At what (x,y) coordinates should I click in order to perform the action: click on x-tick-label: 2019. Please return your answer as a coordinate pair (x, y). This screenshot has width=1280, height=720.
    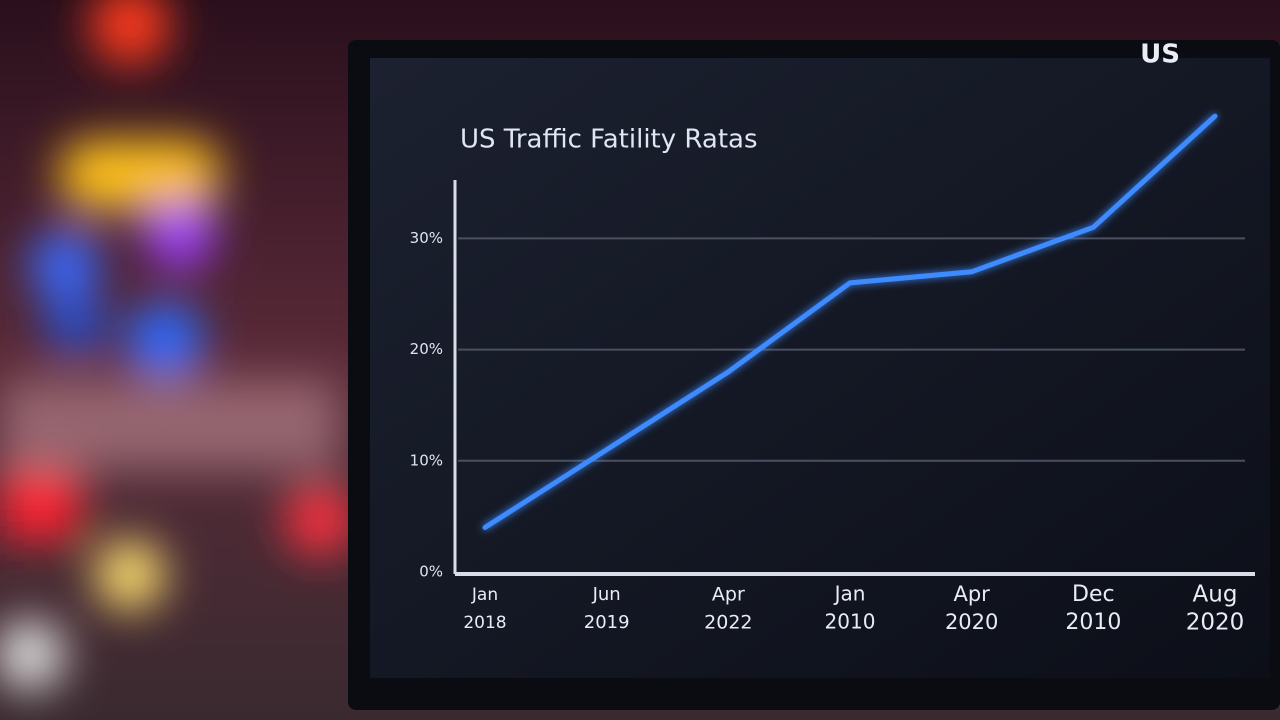
    Looking at the image, I should click on (607, 622).